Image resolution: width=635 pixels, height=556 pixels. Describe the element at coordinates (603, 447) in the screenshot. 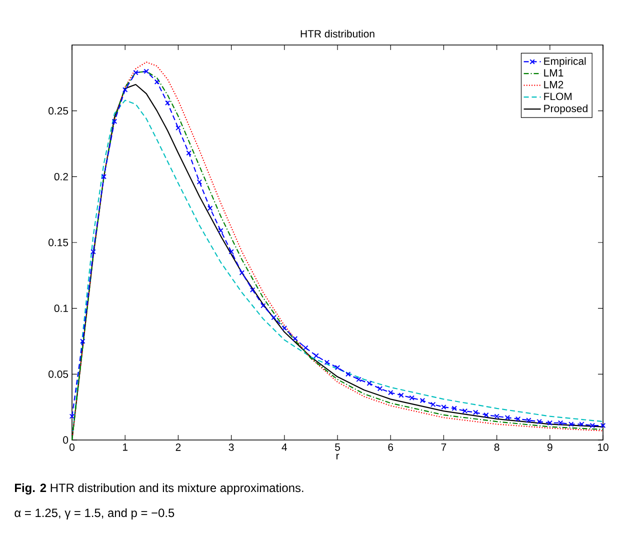

I see `x-tick-label: 10` at that location.